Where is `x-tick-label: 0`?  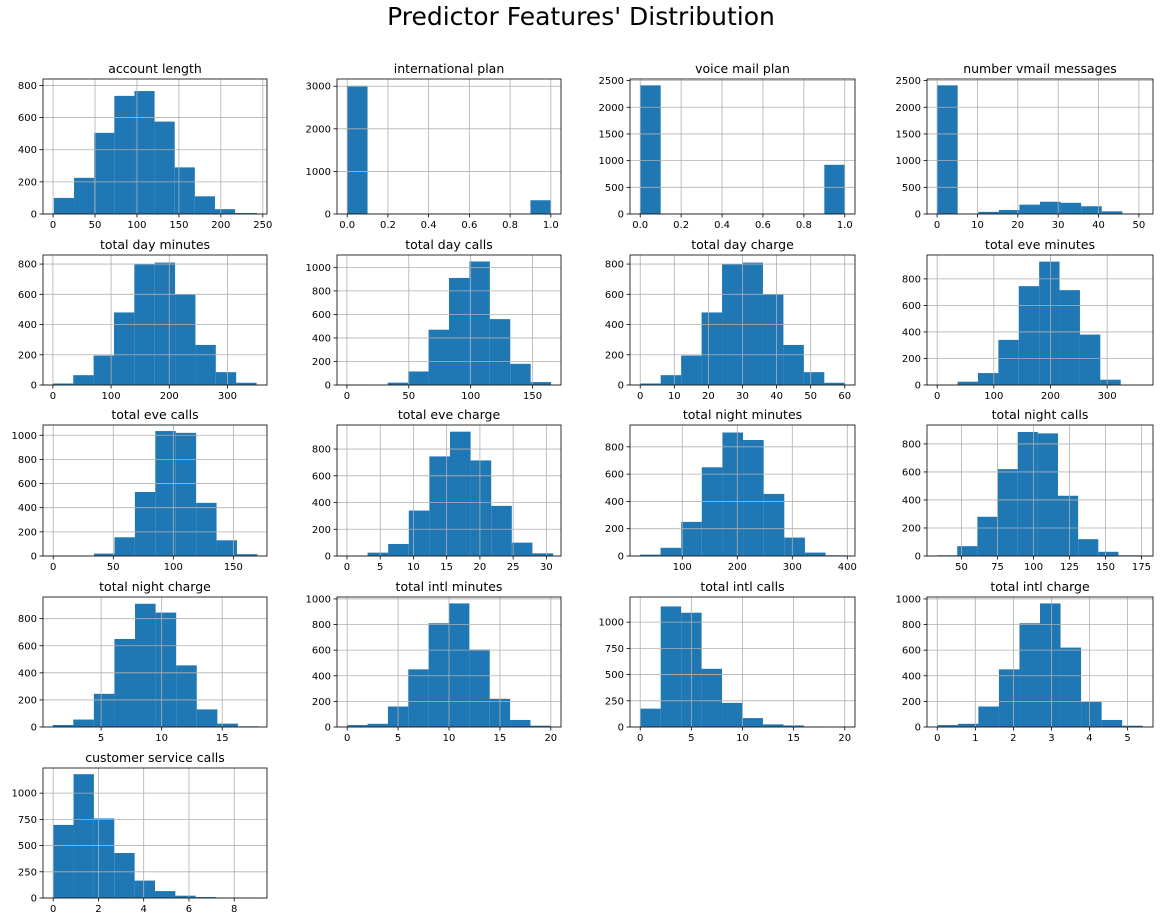
x-tick-label: 0 is located at coordinates (937, 396).